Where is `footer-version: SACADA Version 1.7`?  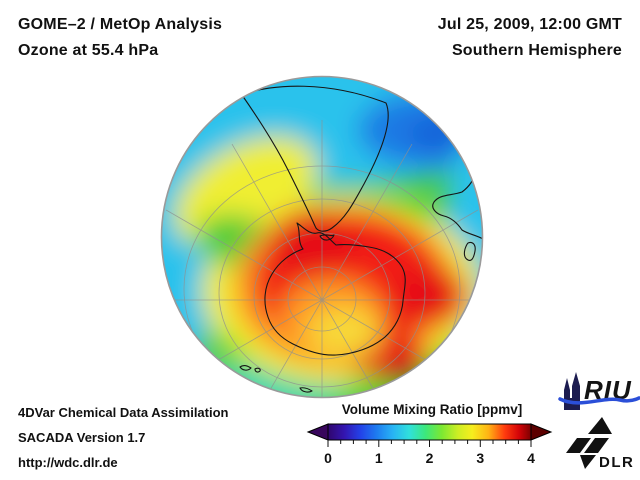
footer-version: SACADA Version 1.7 is located at coordinates (82, 437).